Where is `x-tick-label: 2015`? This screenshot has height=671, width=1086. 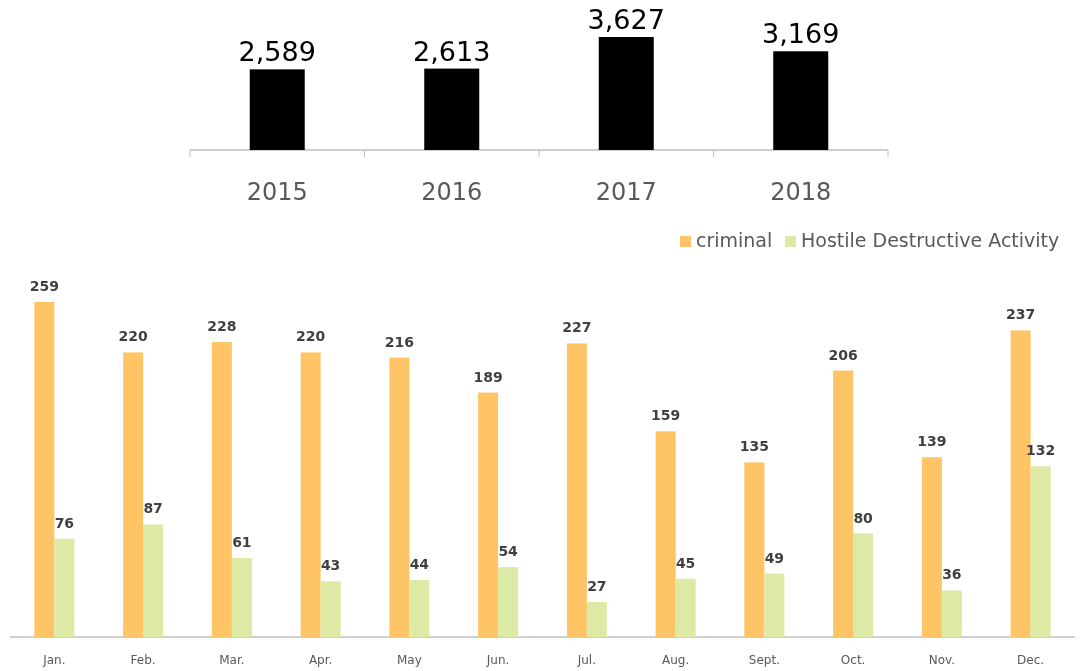
x-tick-label: 2015 is located at coordinates (277, 192).